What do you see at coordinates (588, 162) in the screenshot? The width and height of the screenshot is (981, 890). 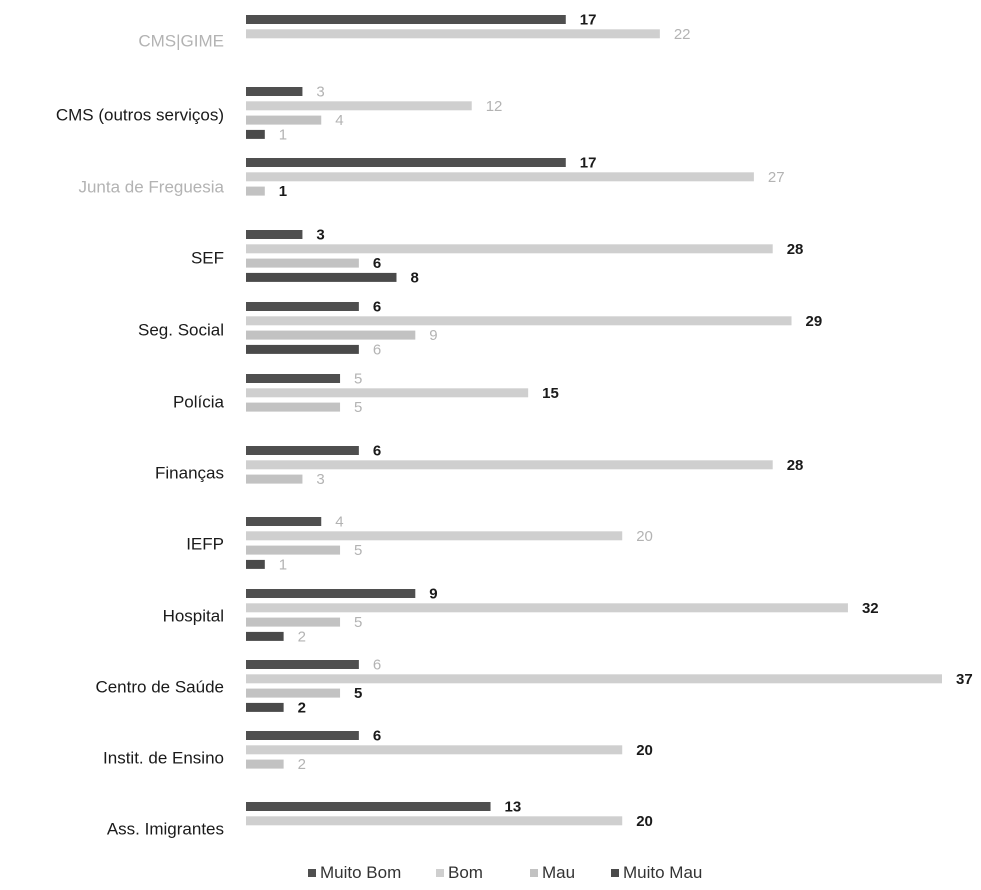 I see `value-label-junta-de-freguesia-muito-bom: 17` at bounding box center [588, 162].